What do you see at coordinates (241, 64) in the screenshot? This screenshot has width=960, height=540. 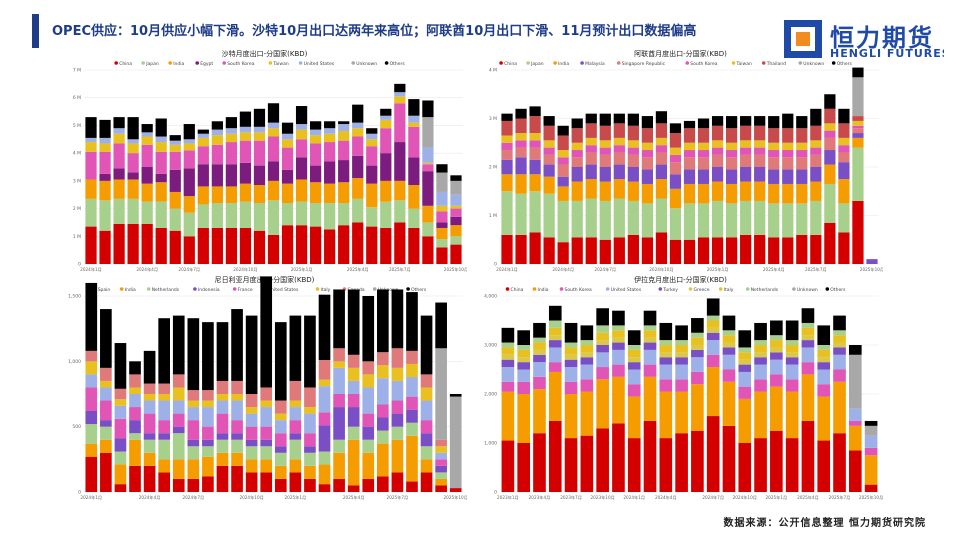 I see `legend-label: South Korea` at bounding box center [241, 64].